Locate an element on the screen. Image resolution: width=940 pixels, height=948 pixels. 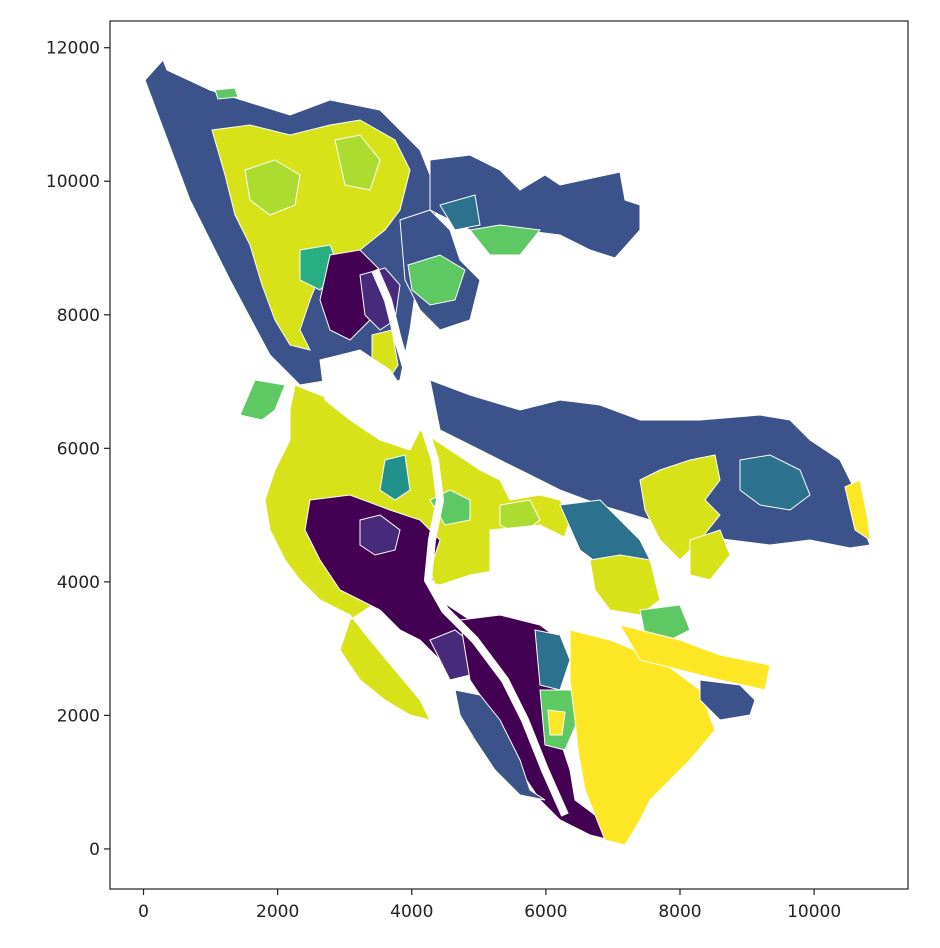
y-tick-label: 12000 is located at coordinates (73, 49).